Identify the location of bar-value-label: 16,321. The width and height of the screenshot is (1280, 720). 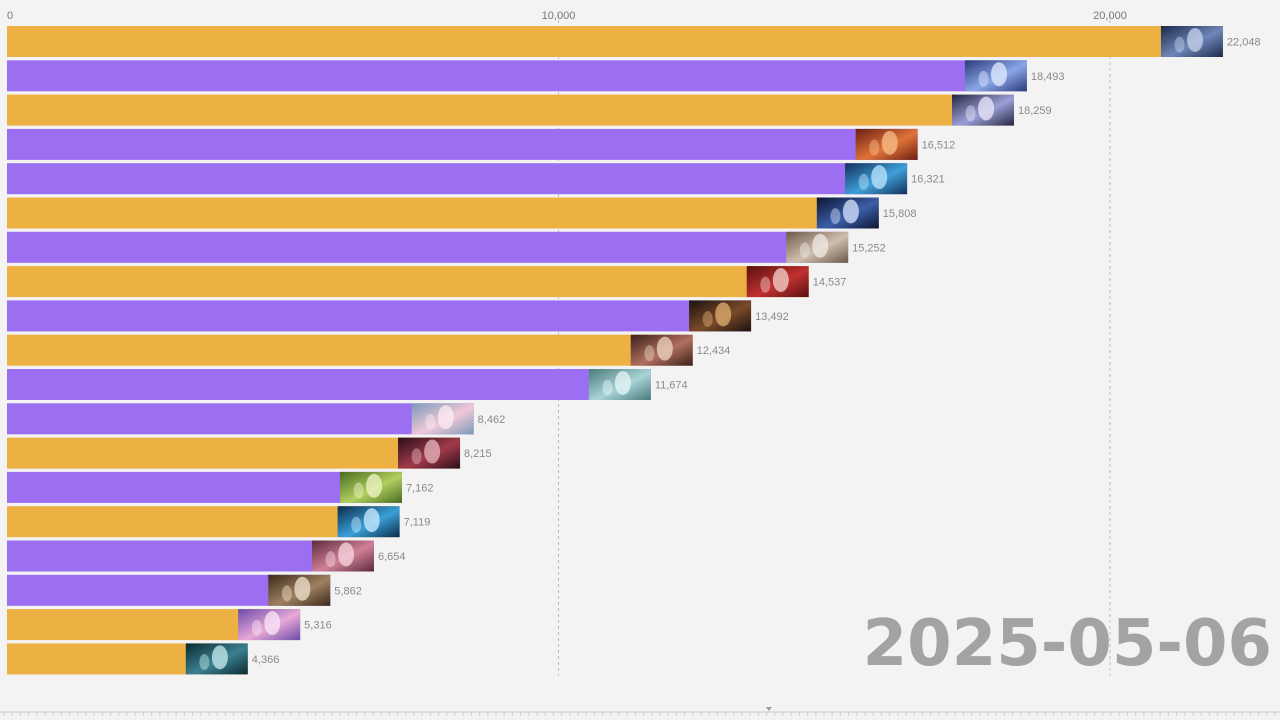
(928, 180).